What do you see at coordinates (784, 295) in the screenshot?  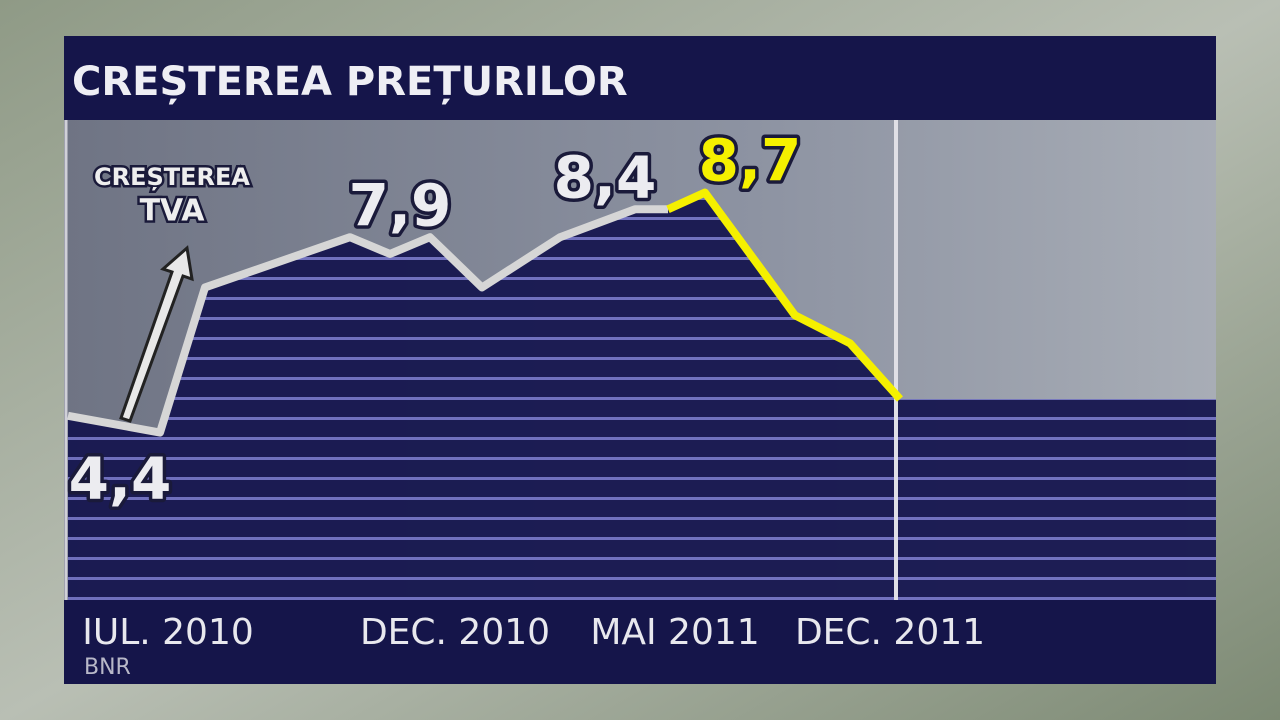 I see `line` at bounding box center [784, 295].